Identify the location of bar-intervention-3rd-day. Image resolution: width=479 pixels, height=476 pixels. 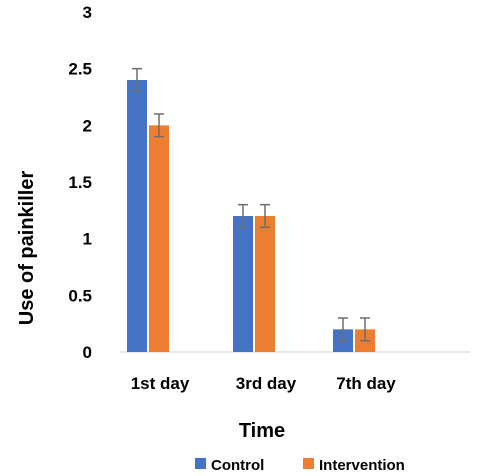
(265, 284).